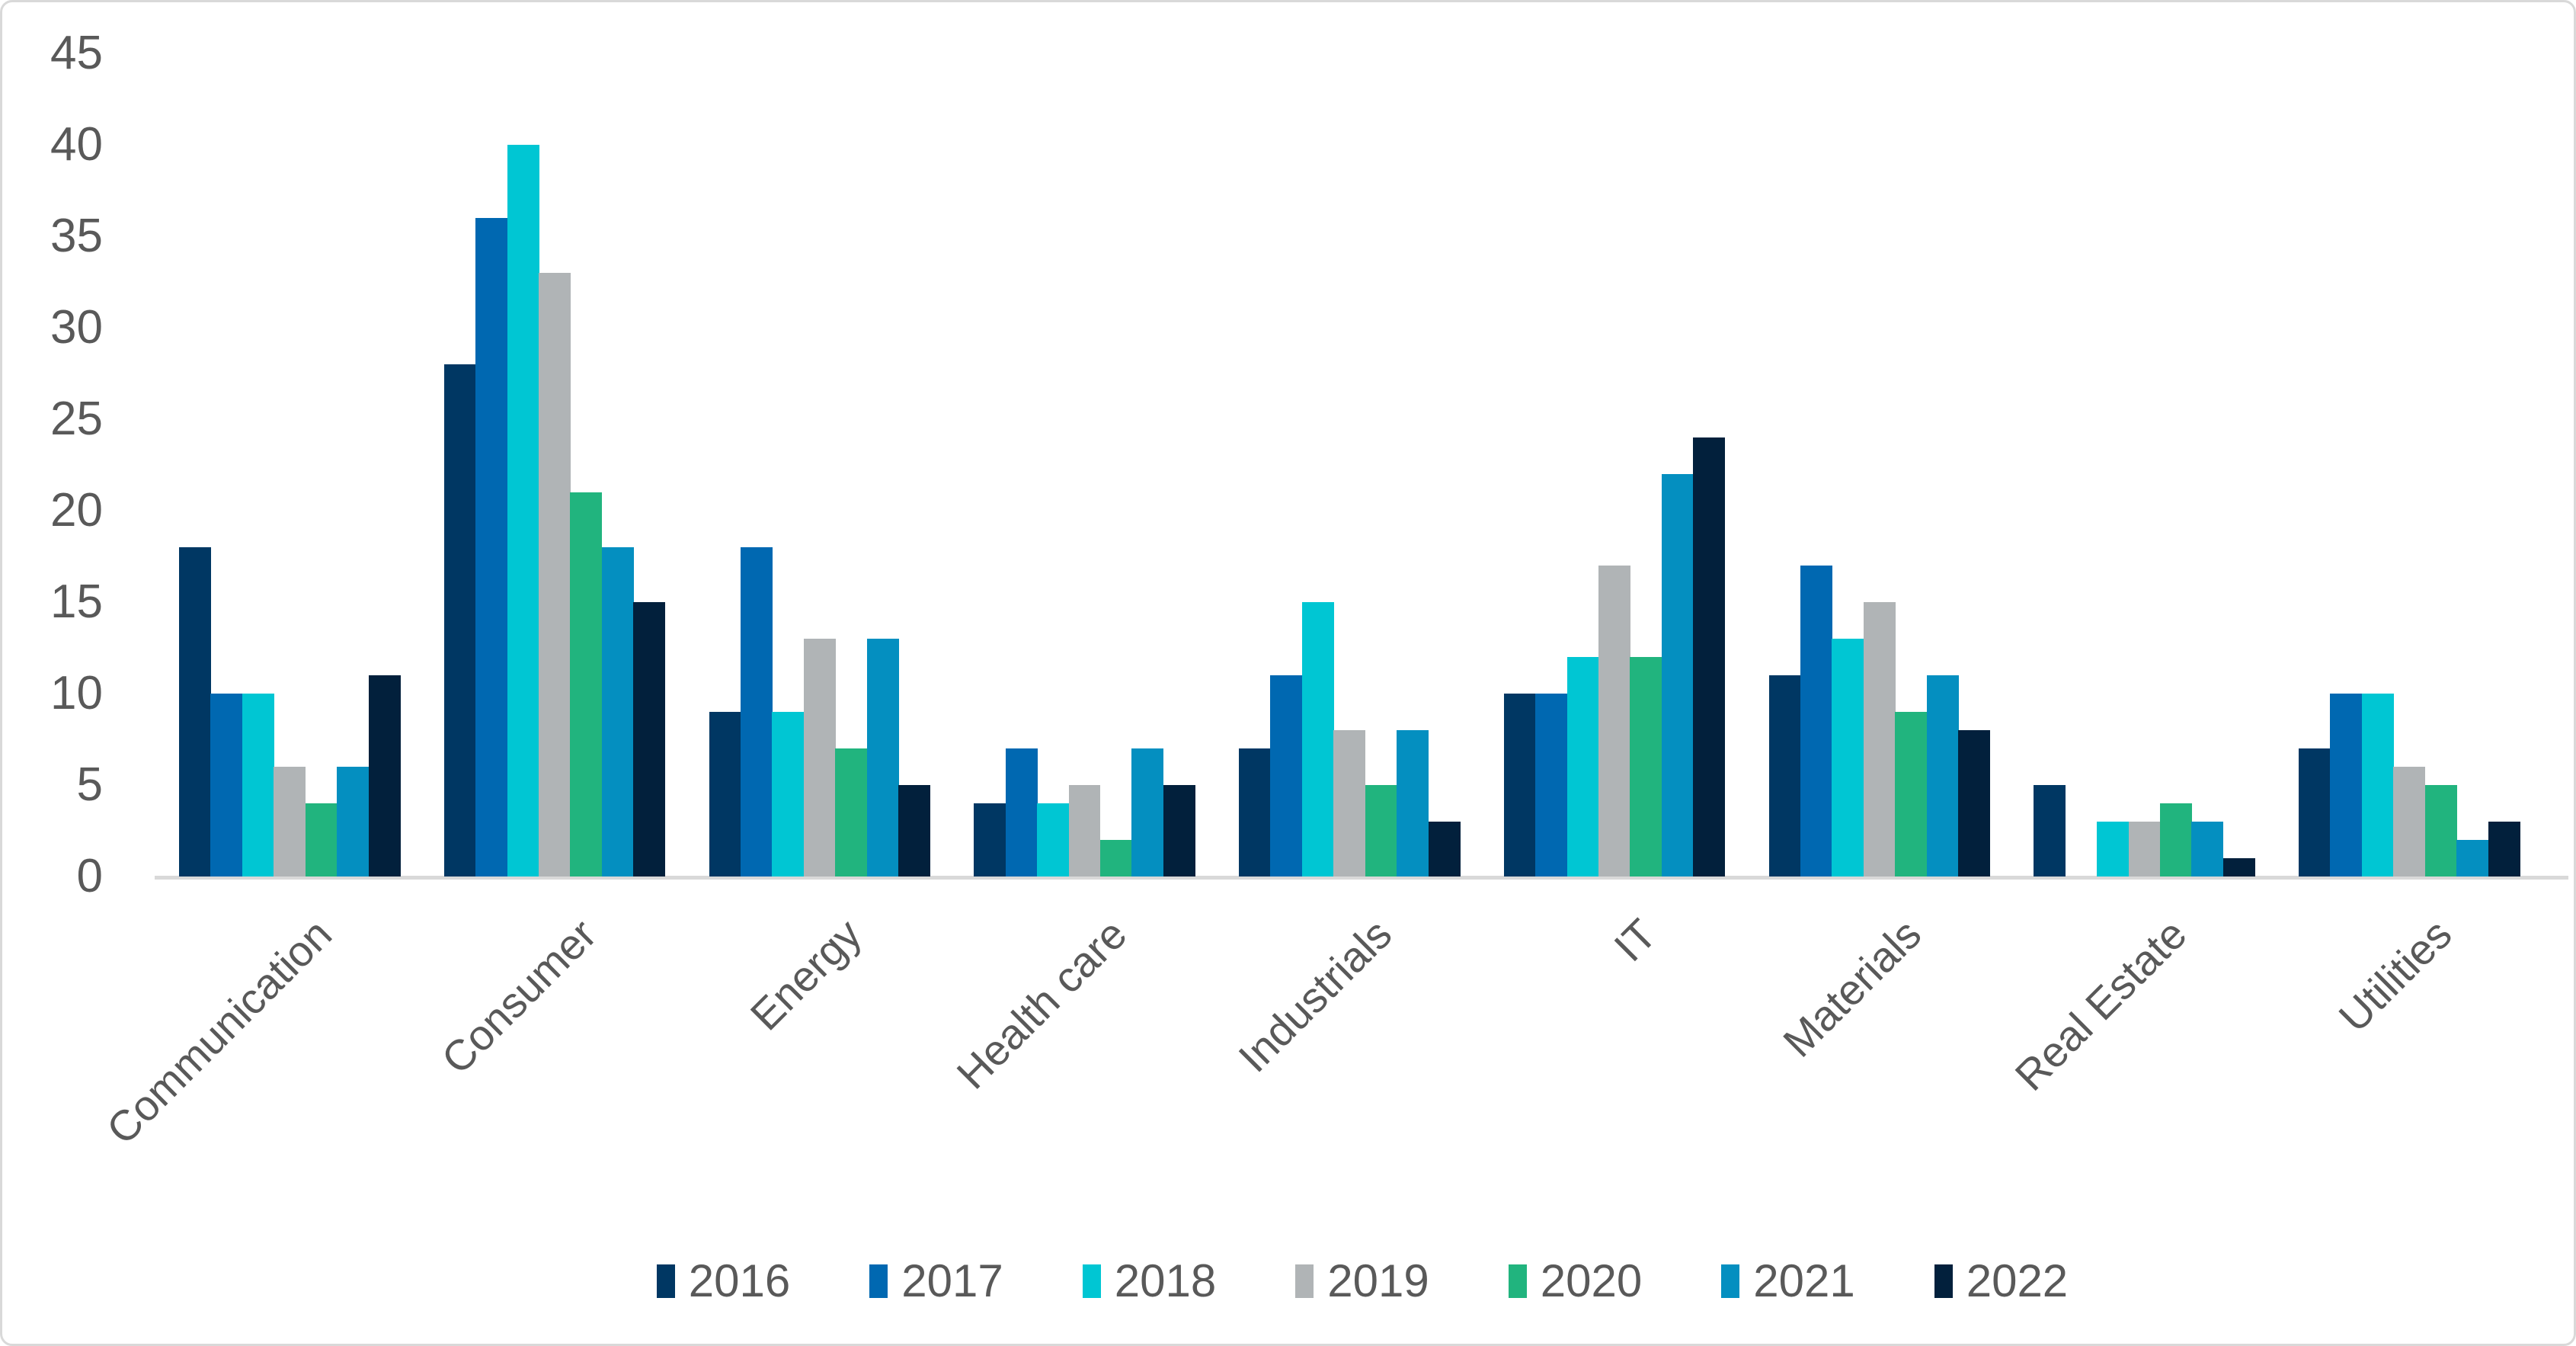 This screenshot has height=1346, width=2576. What do you see at coordinates (878, 1281) in the screenshot?
I see `legend-swatch-2017` at bounding box center [878, 1281].